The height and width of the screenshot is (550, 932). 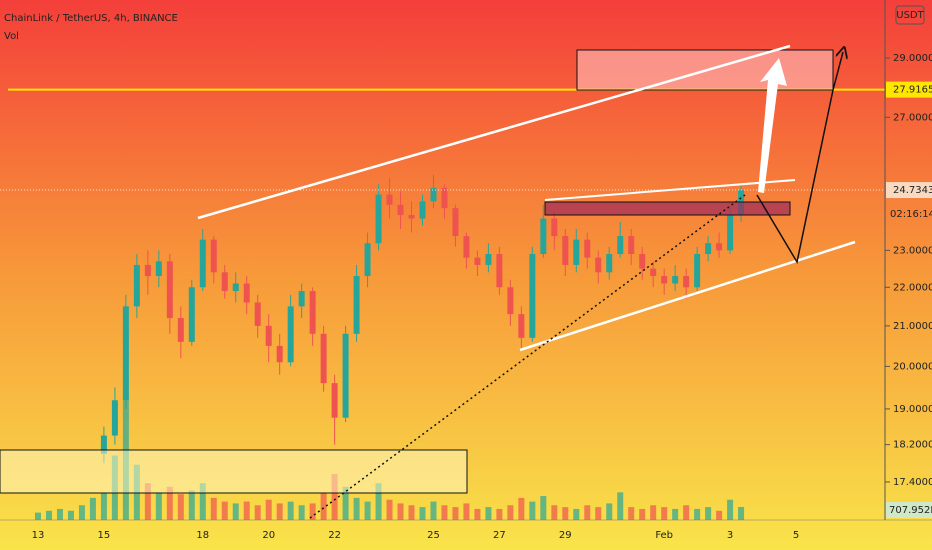 I want to click on y-tick-label: 21.0000, so click(x=912, y=326).